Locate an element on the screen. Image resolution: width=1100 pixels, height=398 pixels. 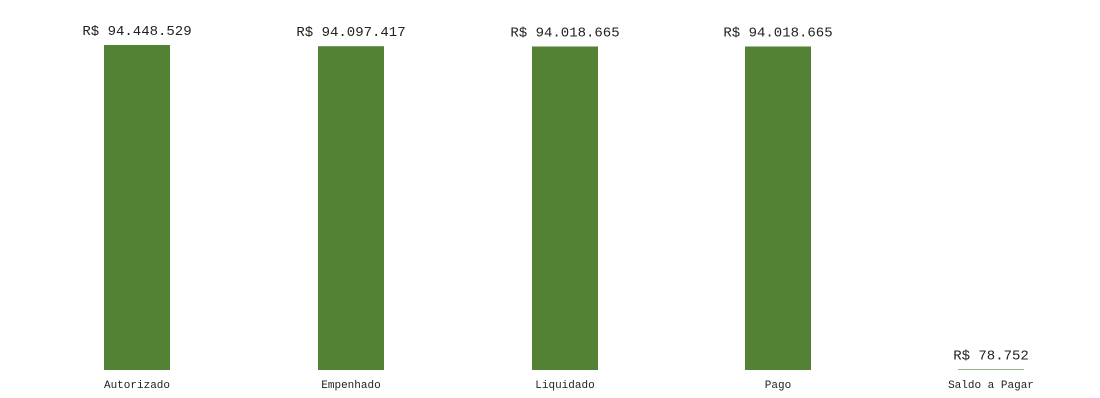
data-label: R$ 94.097.417 is located at coordinates (350, 33).